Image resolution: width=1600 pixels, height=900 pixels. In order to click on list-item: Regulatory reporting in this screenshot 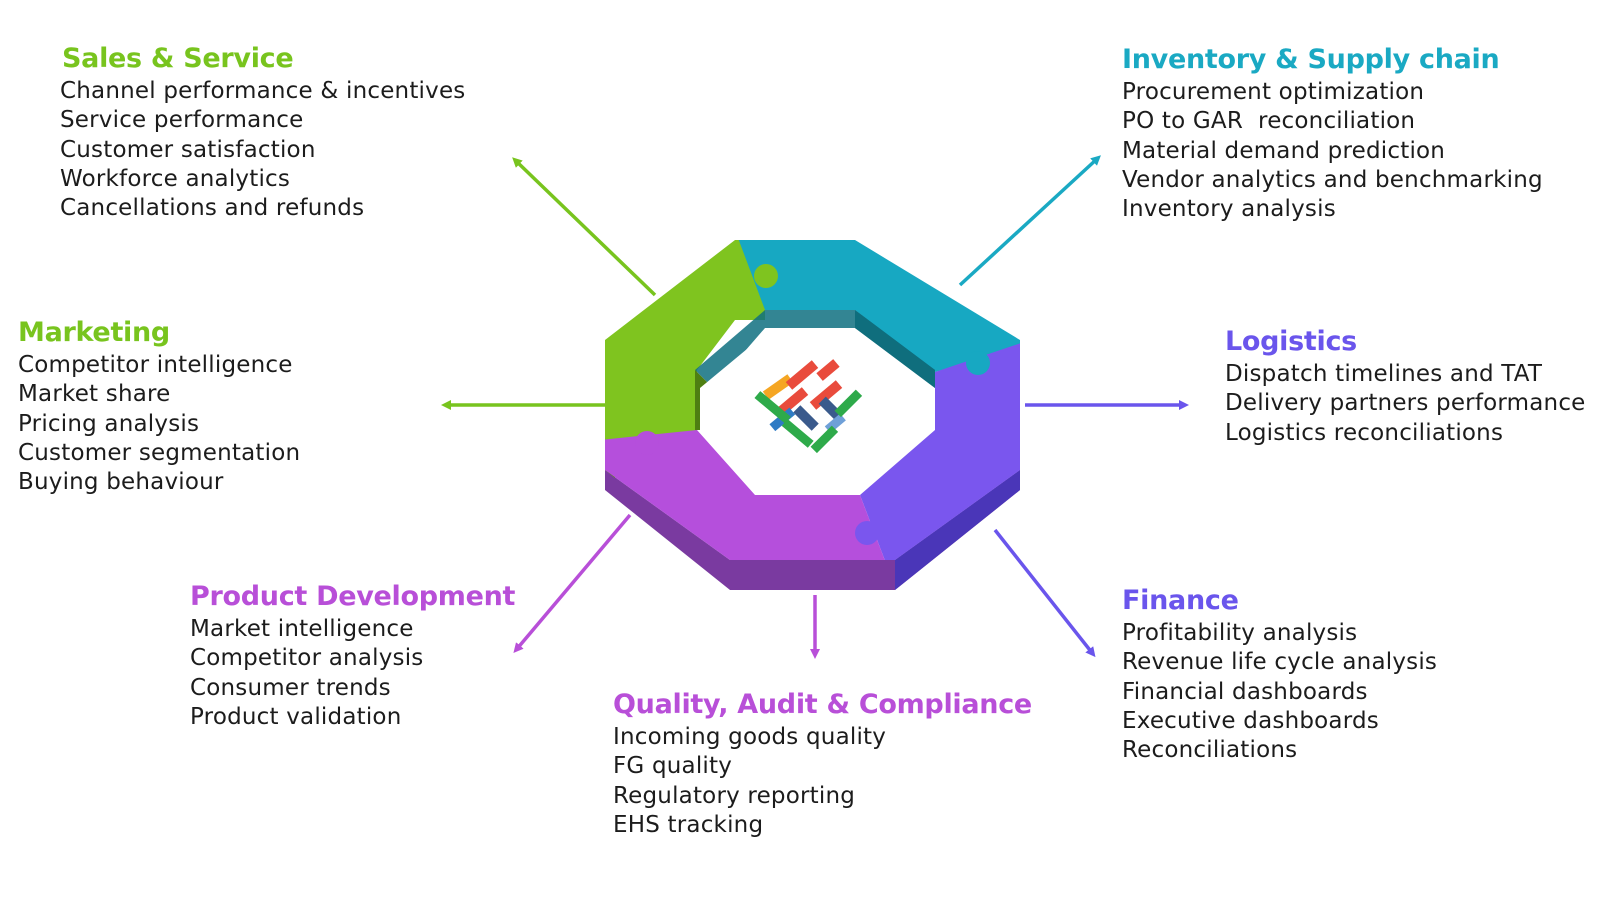, I will do `click(734, 795)`.